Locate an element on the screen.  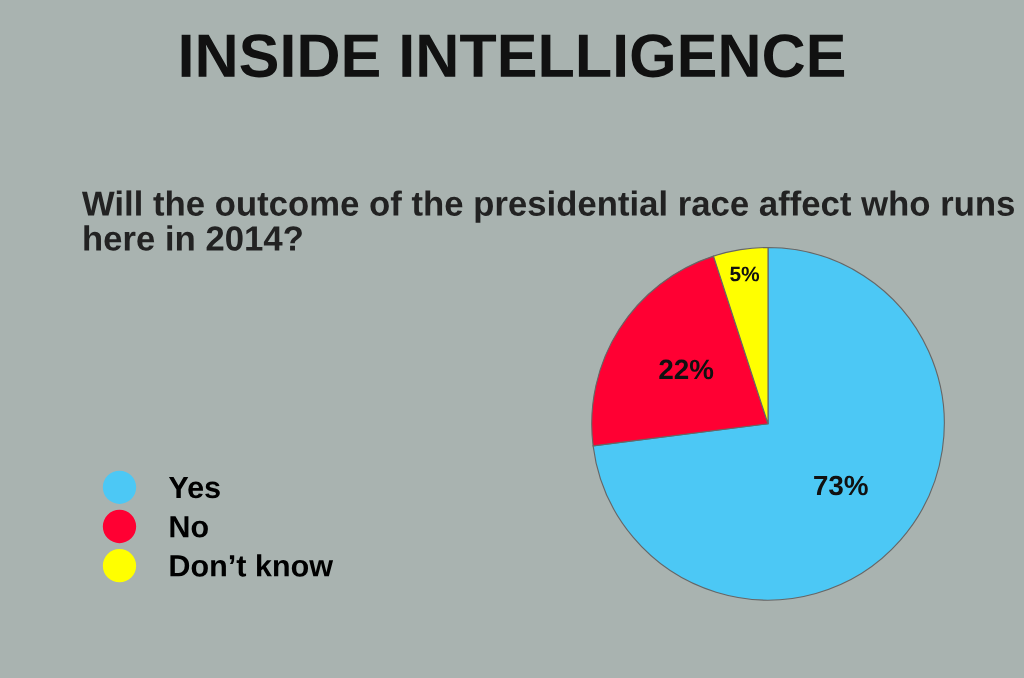
data-label: 22% is located at coordinates (686, 369).